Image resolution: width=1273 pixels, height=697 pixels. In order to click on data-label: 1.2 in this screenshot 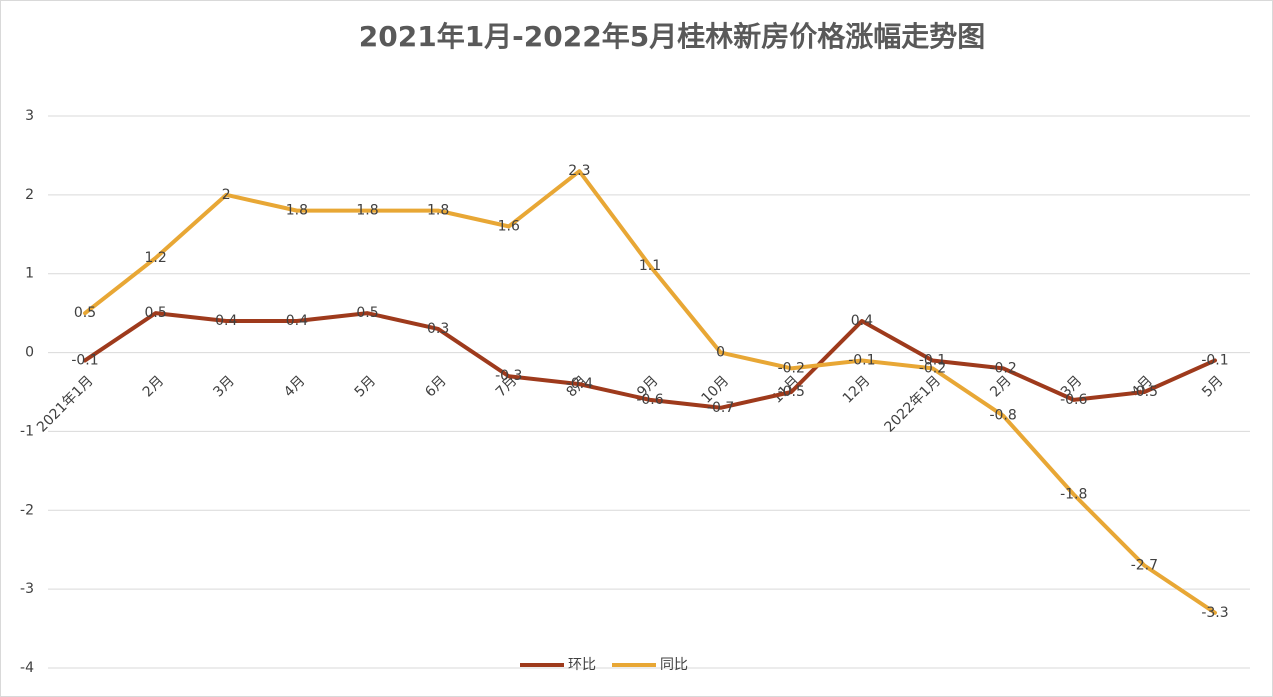, I will do `click(155, 258)`.